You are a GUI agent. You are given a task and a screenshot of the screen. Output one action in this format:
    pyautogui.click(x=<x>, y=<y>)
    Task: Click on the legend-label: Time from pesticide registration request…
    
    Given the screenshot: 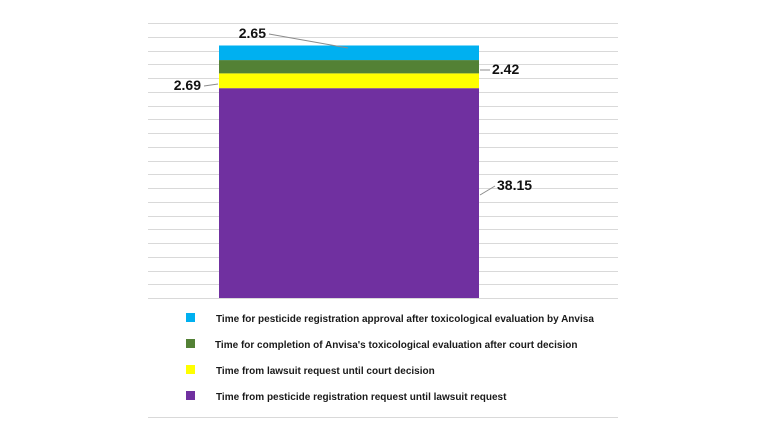 What is the action you would take?
    pyautogui.click(x=361, y=397)
    